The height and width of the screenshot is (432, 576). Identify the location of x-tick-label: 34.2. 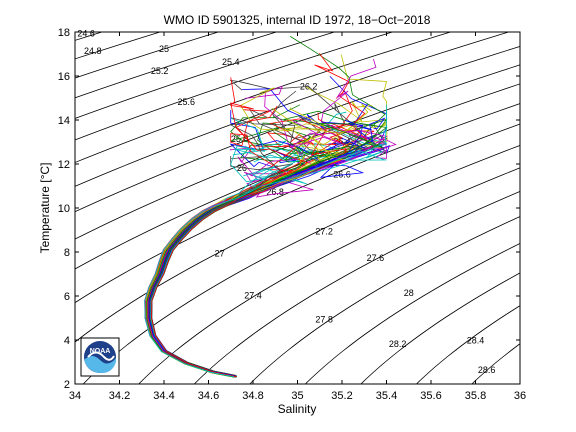
(119, 396).